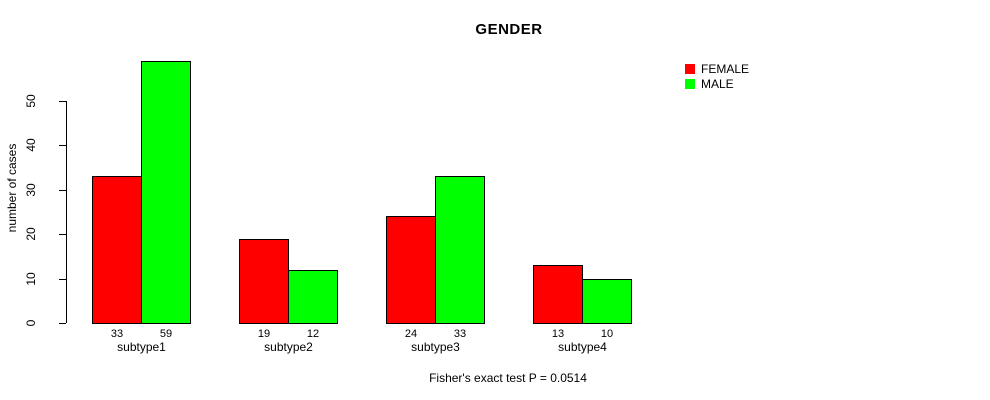  Describe the element at coordinates (690, 68) in the screenshot. I see `female-color-swatch` at that location.